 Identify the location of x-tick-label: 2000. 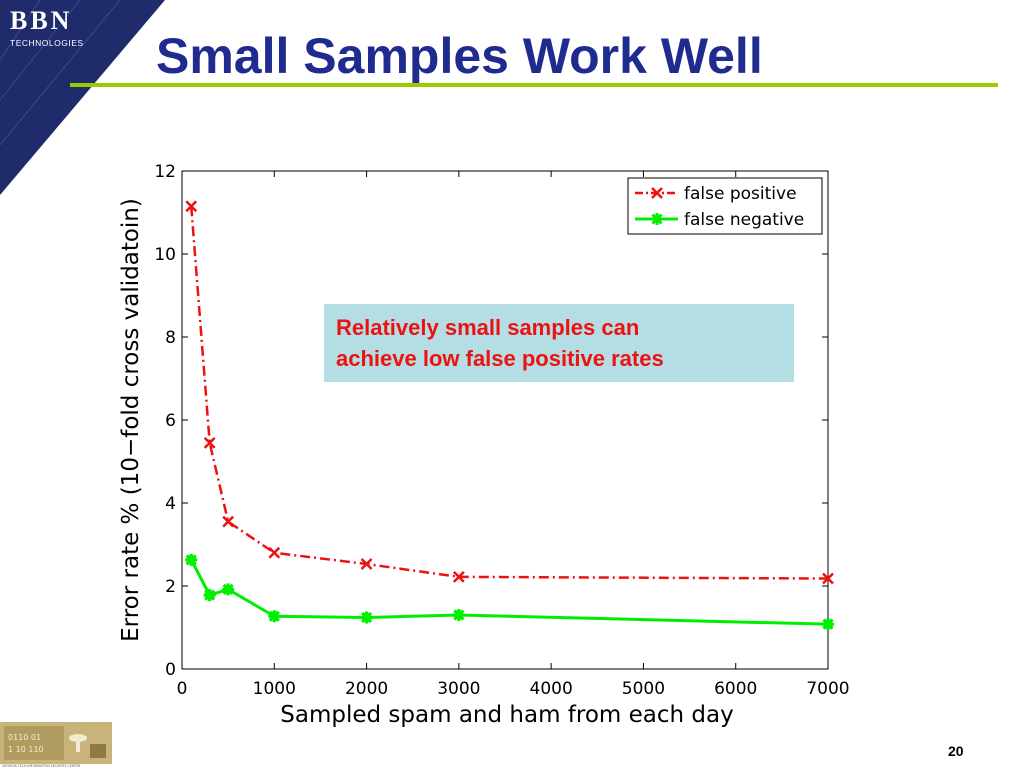
(366, 689).